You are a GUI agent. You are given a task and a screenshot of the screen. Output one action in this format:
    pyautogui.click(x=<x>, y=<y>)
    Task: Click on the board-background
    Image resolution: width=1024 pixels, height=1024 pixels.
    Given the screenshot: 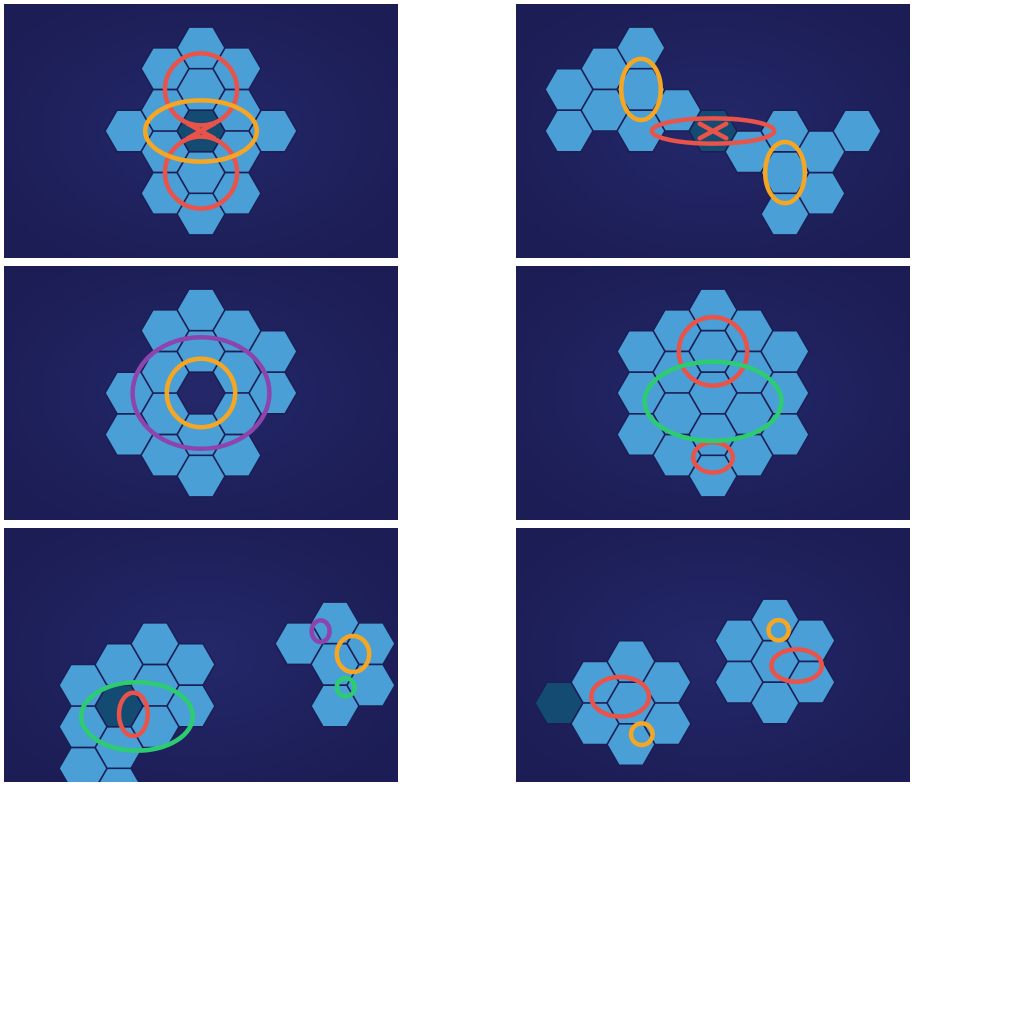 What is the action you would take?
    pyautogui.click(x=713, y=655)
    